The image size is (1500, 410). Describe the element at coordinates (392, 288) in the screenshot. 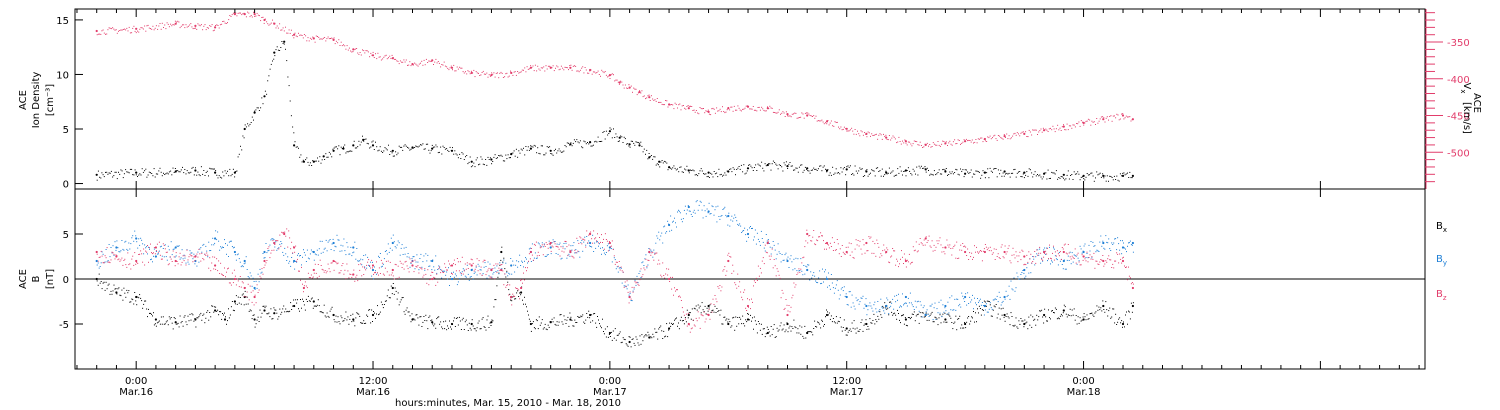

I see `bx-series-point` at that location.